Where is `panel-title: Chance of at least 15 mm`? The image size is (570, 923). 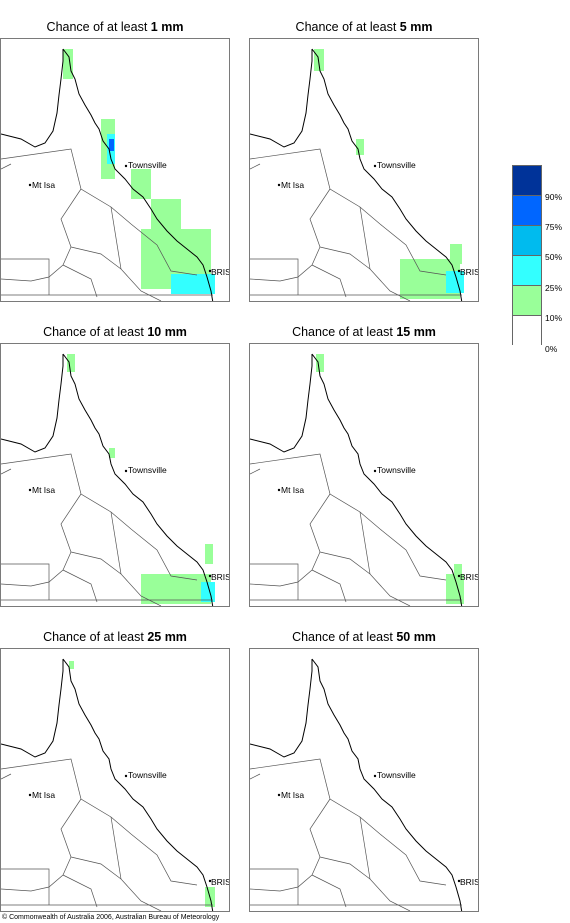 panel-title: Chance of at least 15 mm is located at coordinates (364, 332).